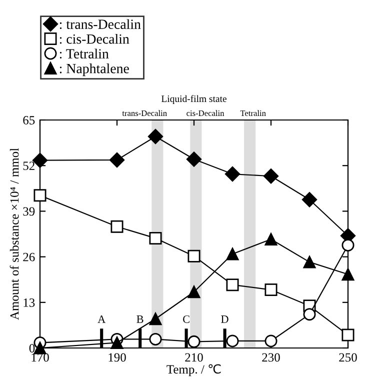  Describe the element at coordinates (348, 357) in the screenshot. I see `x-tick-label: 250` at that location.